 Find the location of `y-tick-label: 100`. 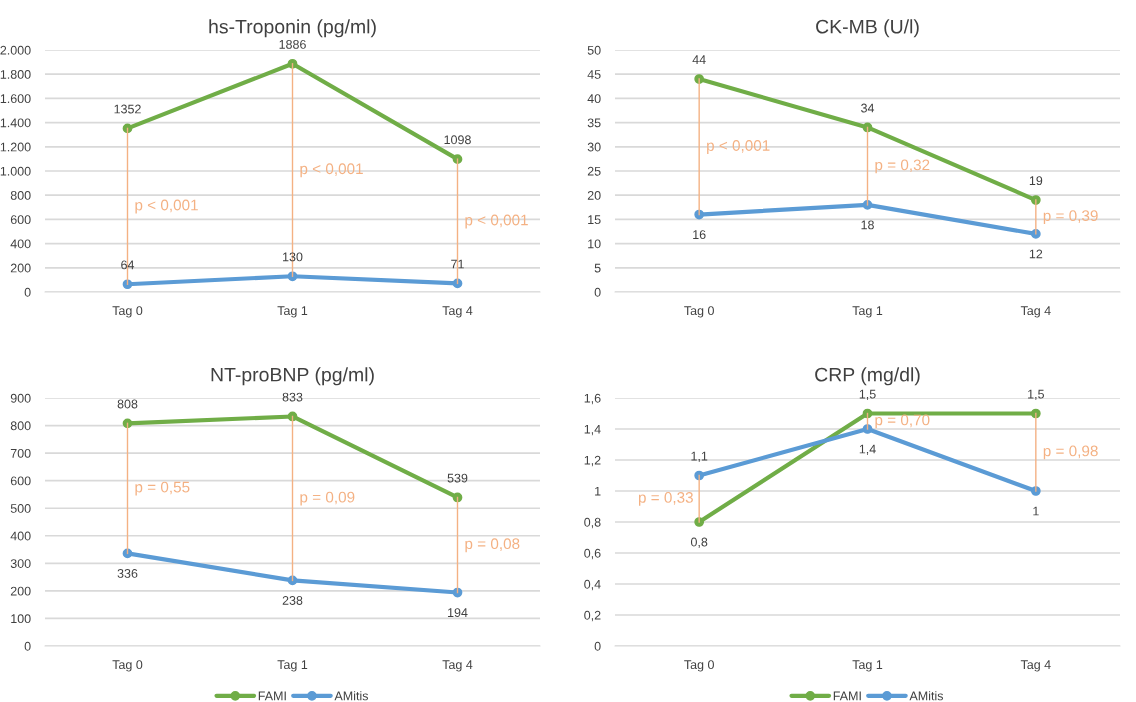

y-tick-label: 100 is located at coordinates (21, 619).